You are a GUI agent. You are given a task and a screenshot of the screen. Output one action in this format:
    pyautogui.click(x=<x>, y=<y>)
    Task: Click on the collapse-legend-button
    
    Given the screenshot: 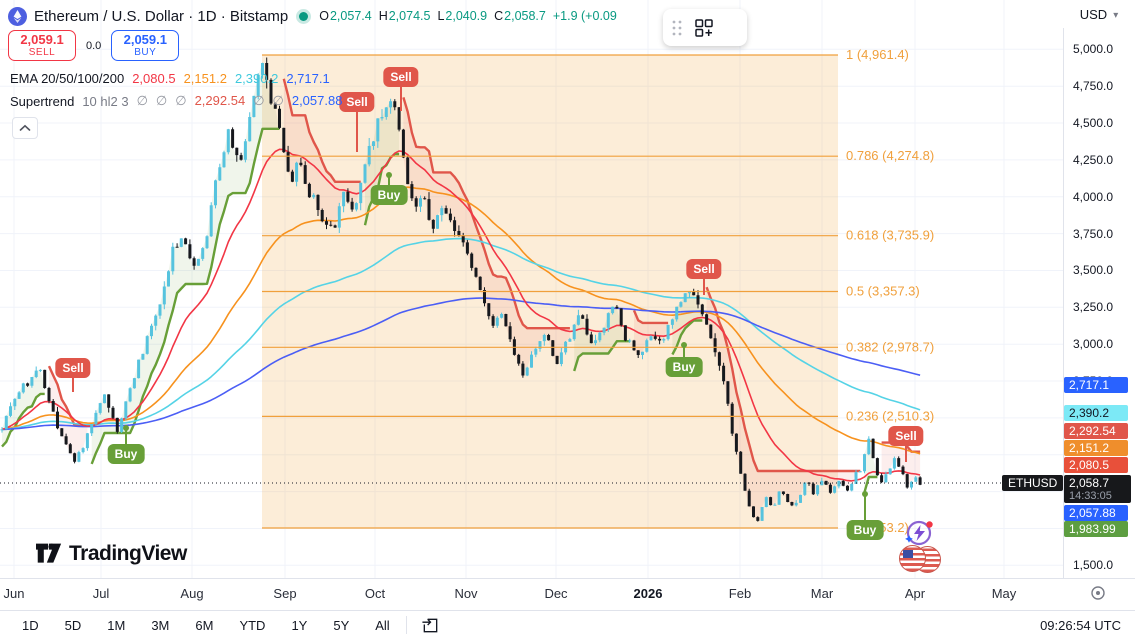 What is the action you would take?
    pyautogui.click(x=25, y=128)
    